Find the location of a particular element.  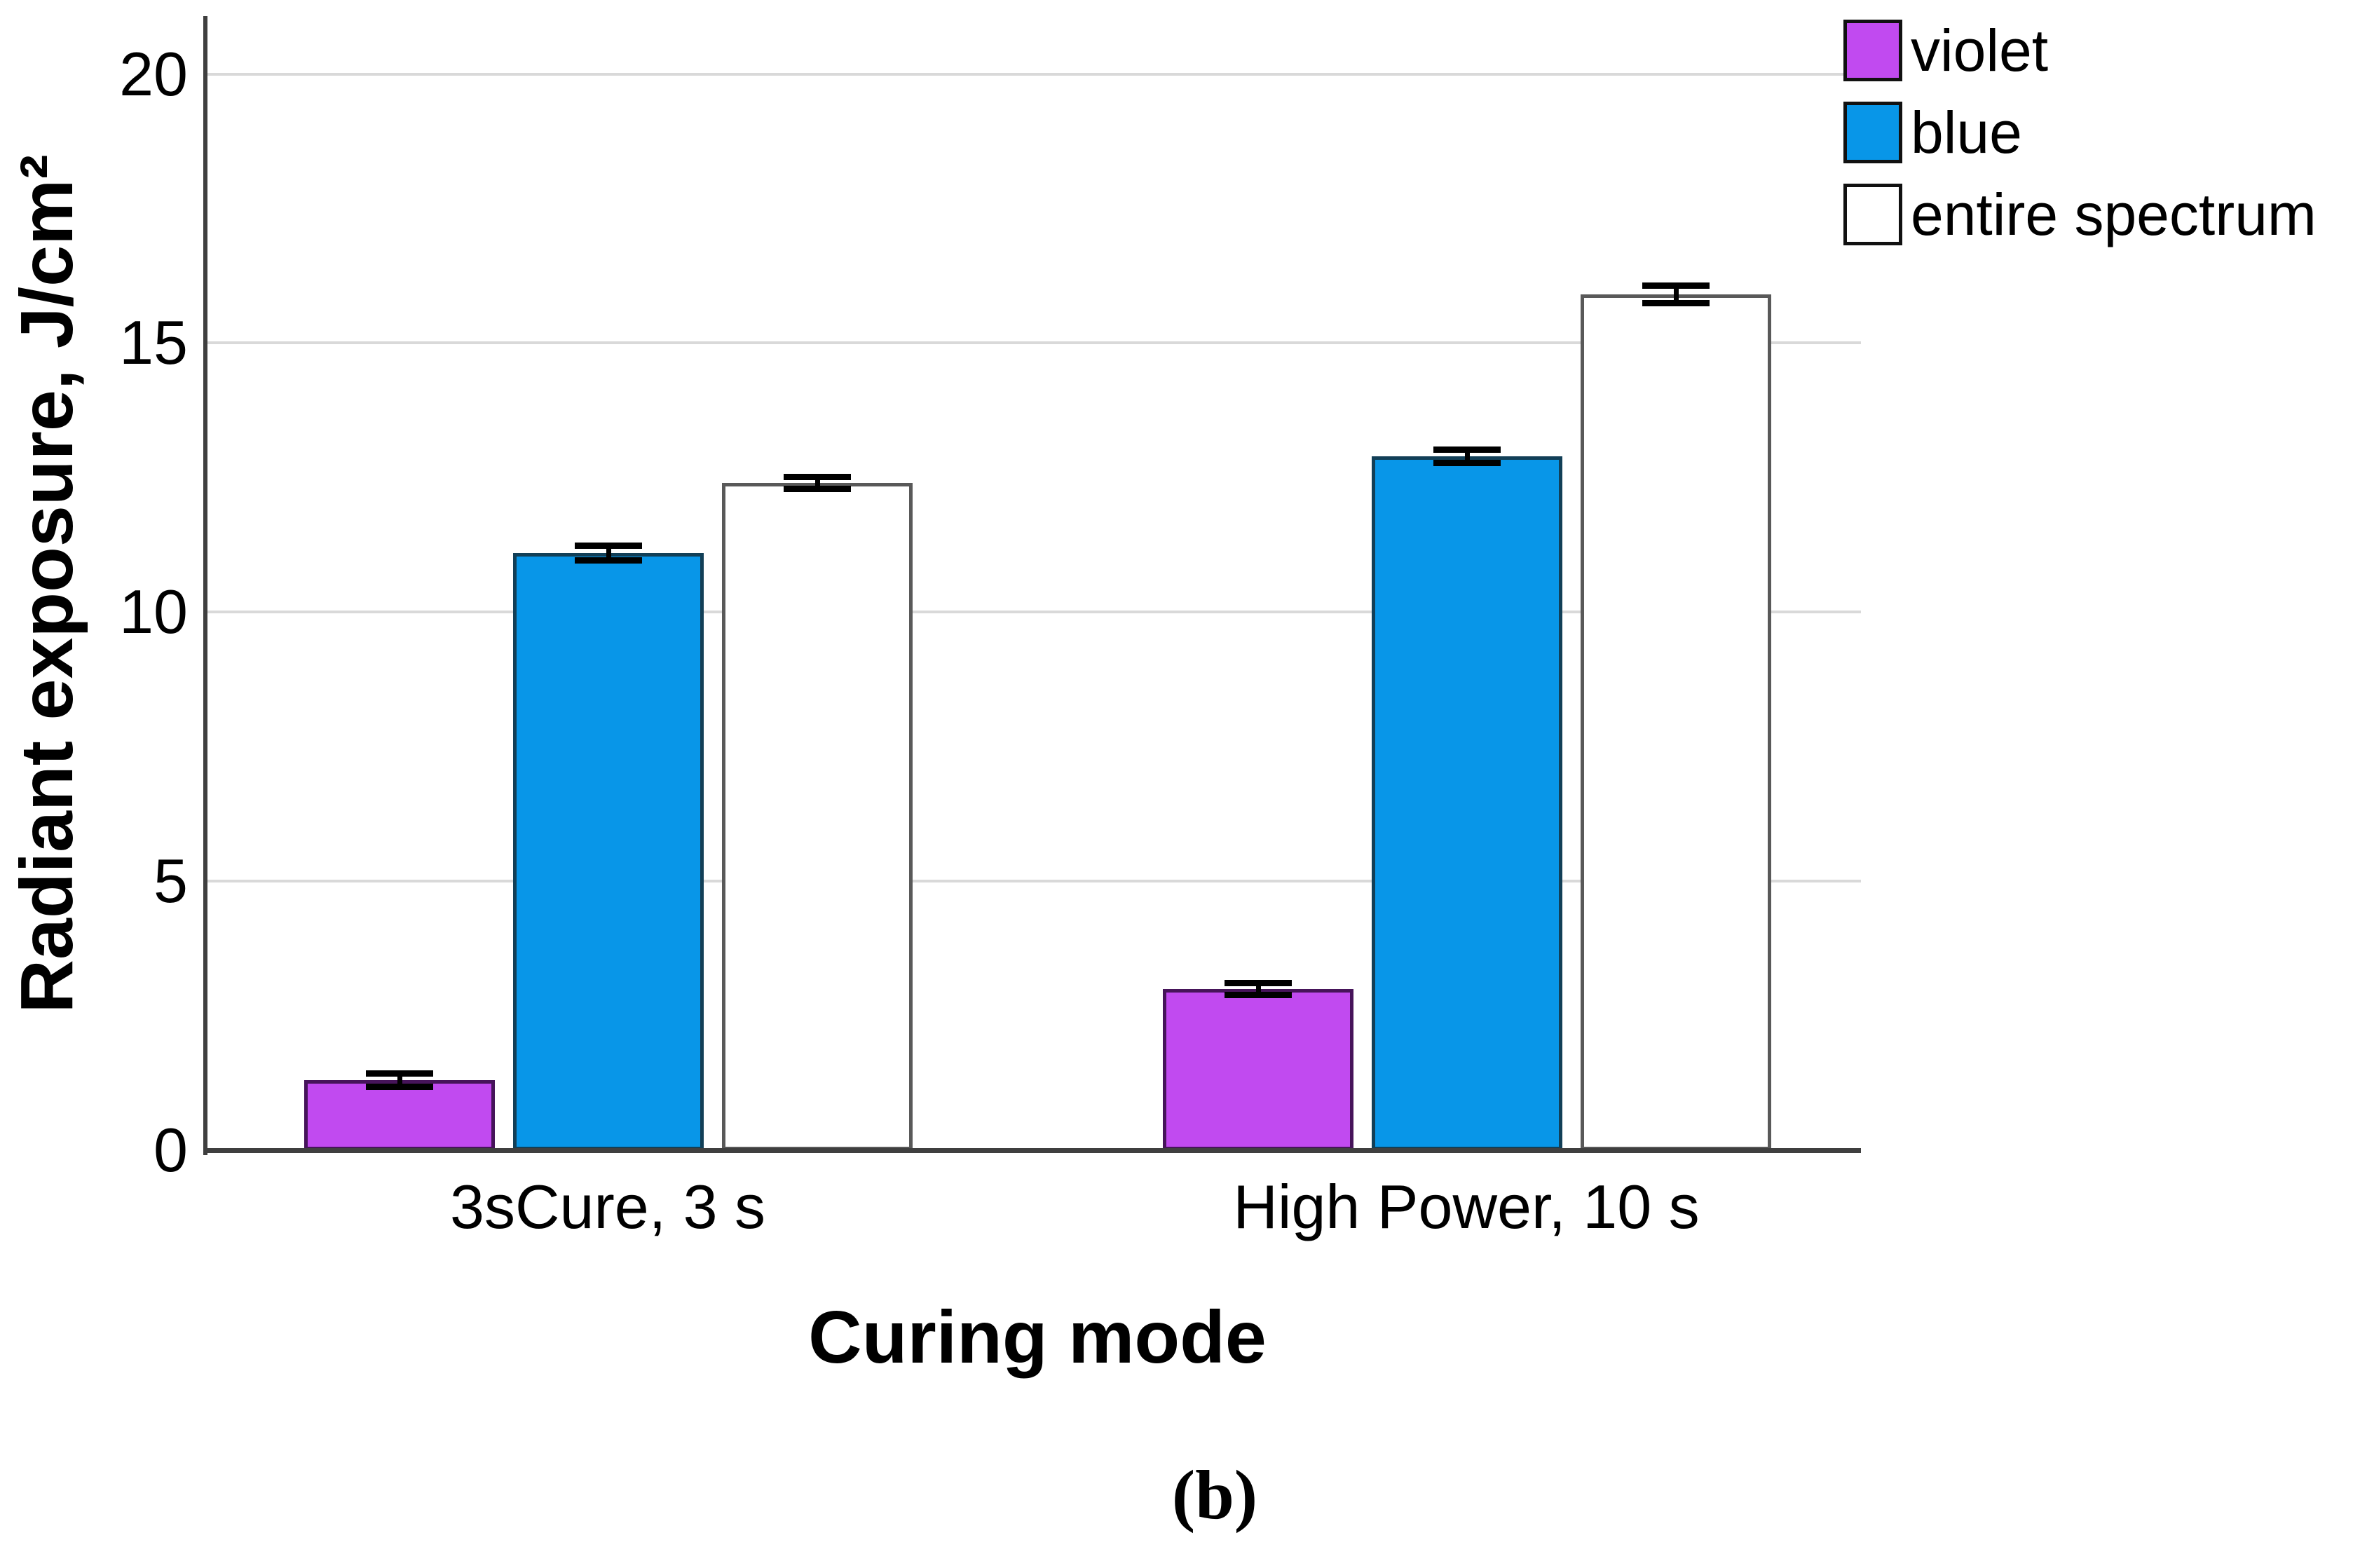

legend-swatch-entire-spectrum is located at coordinates (1872, 214).